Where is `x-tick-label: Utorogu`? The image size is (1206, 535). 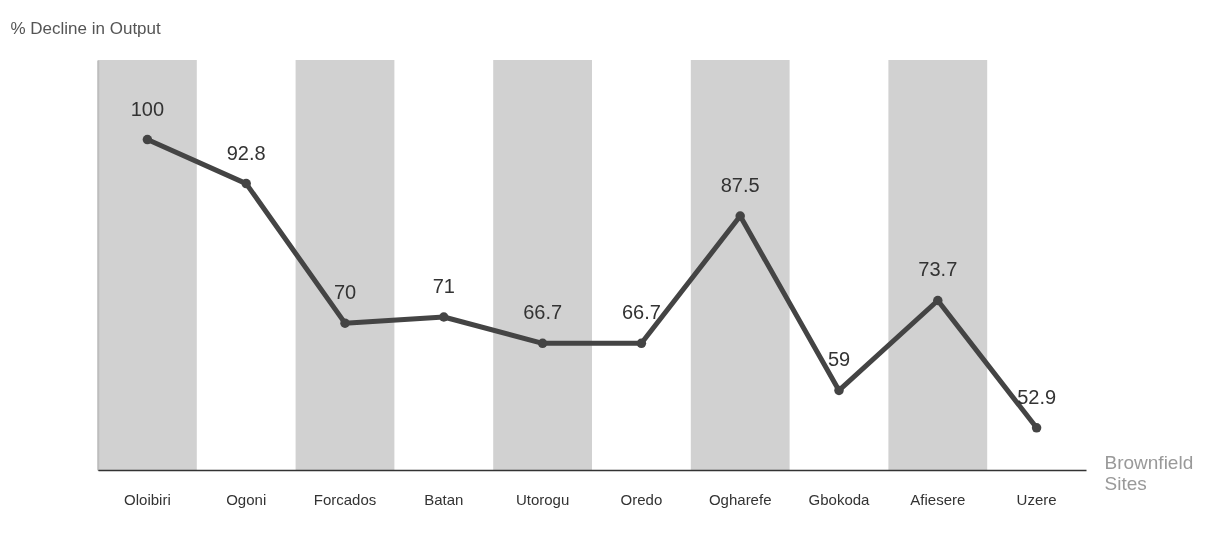 x-tick-label: Utorogu is located at coordinates (542, 499).